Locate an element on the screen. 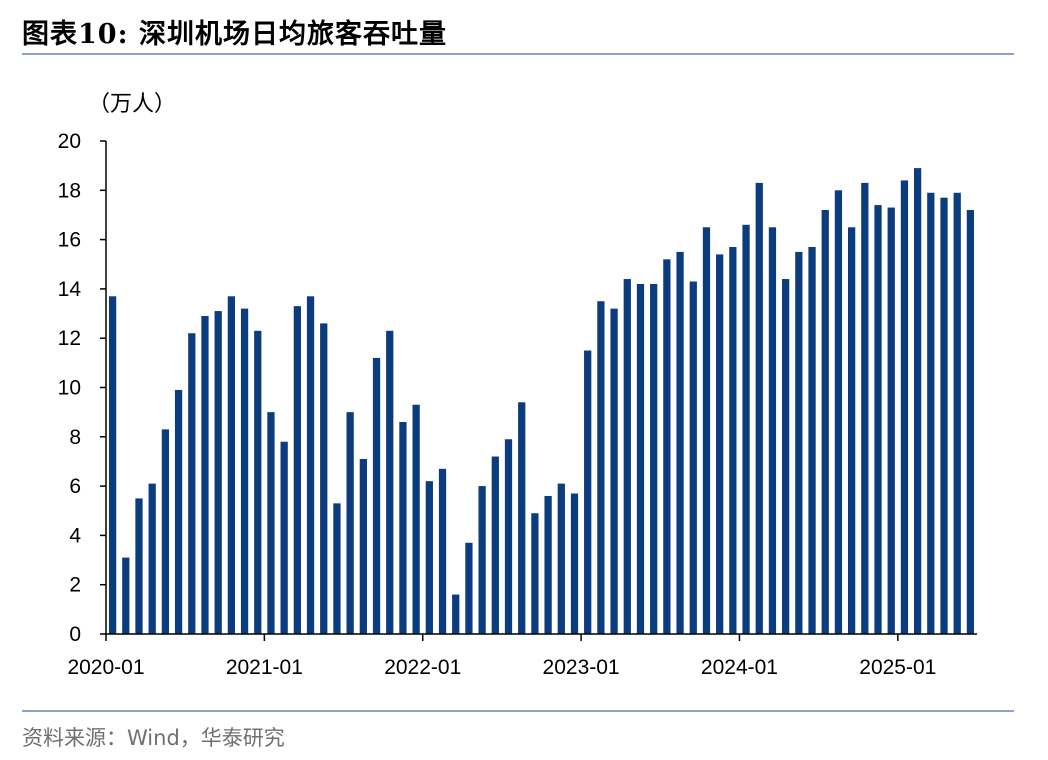 This screenshot has height=760, width=1048. bottom-divider is located at coordinates (518, 711).